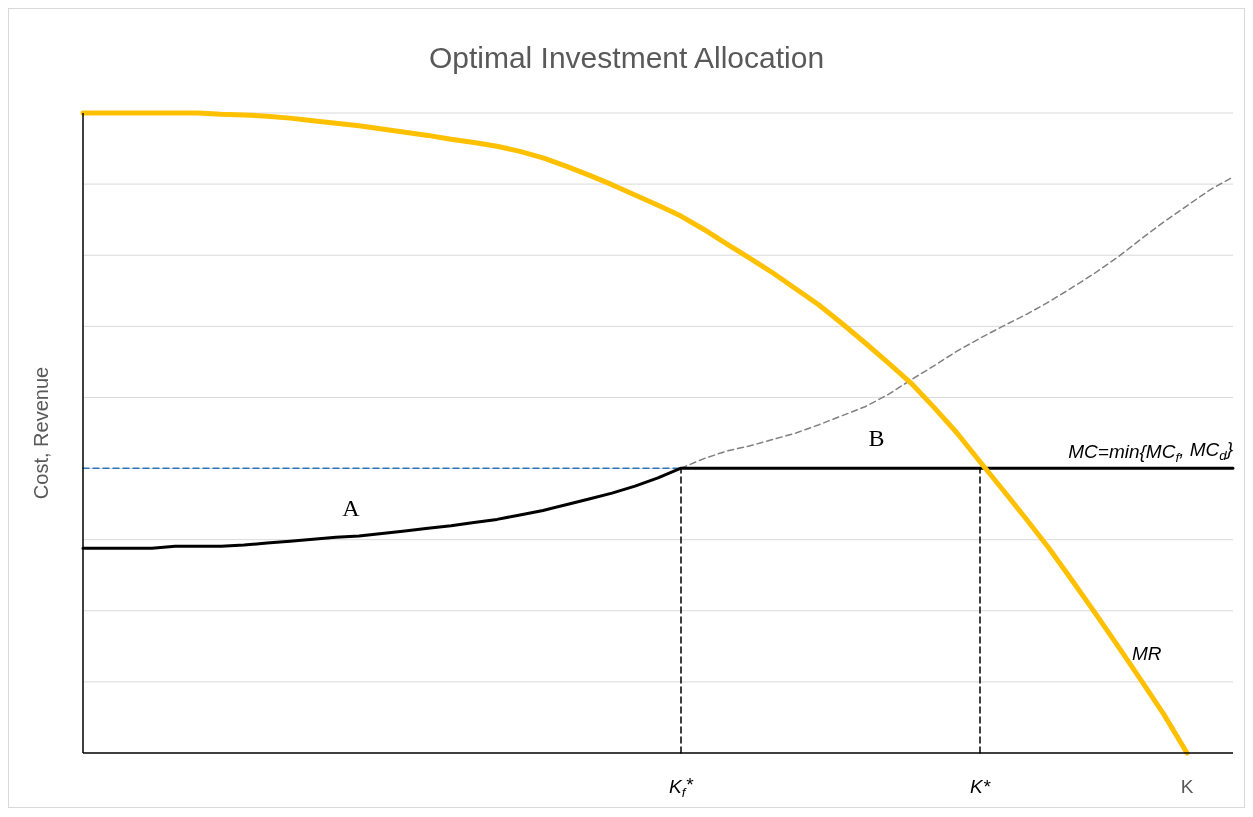 Image resolution: width=1253 pixels, height=817 pixels. I want to click on x-tick-label: K*, so click(980, 786).